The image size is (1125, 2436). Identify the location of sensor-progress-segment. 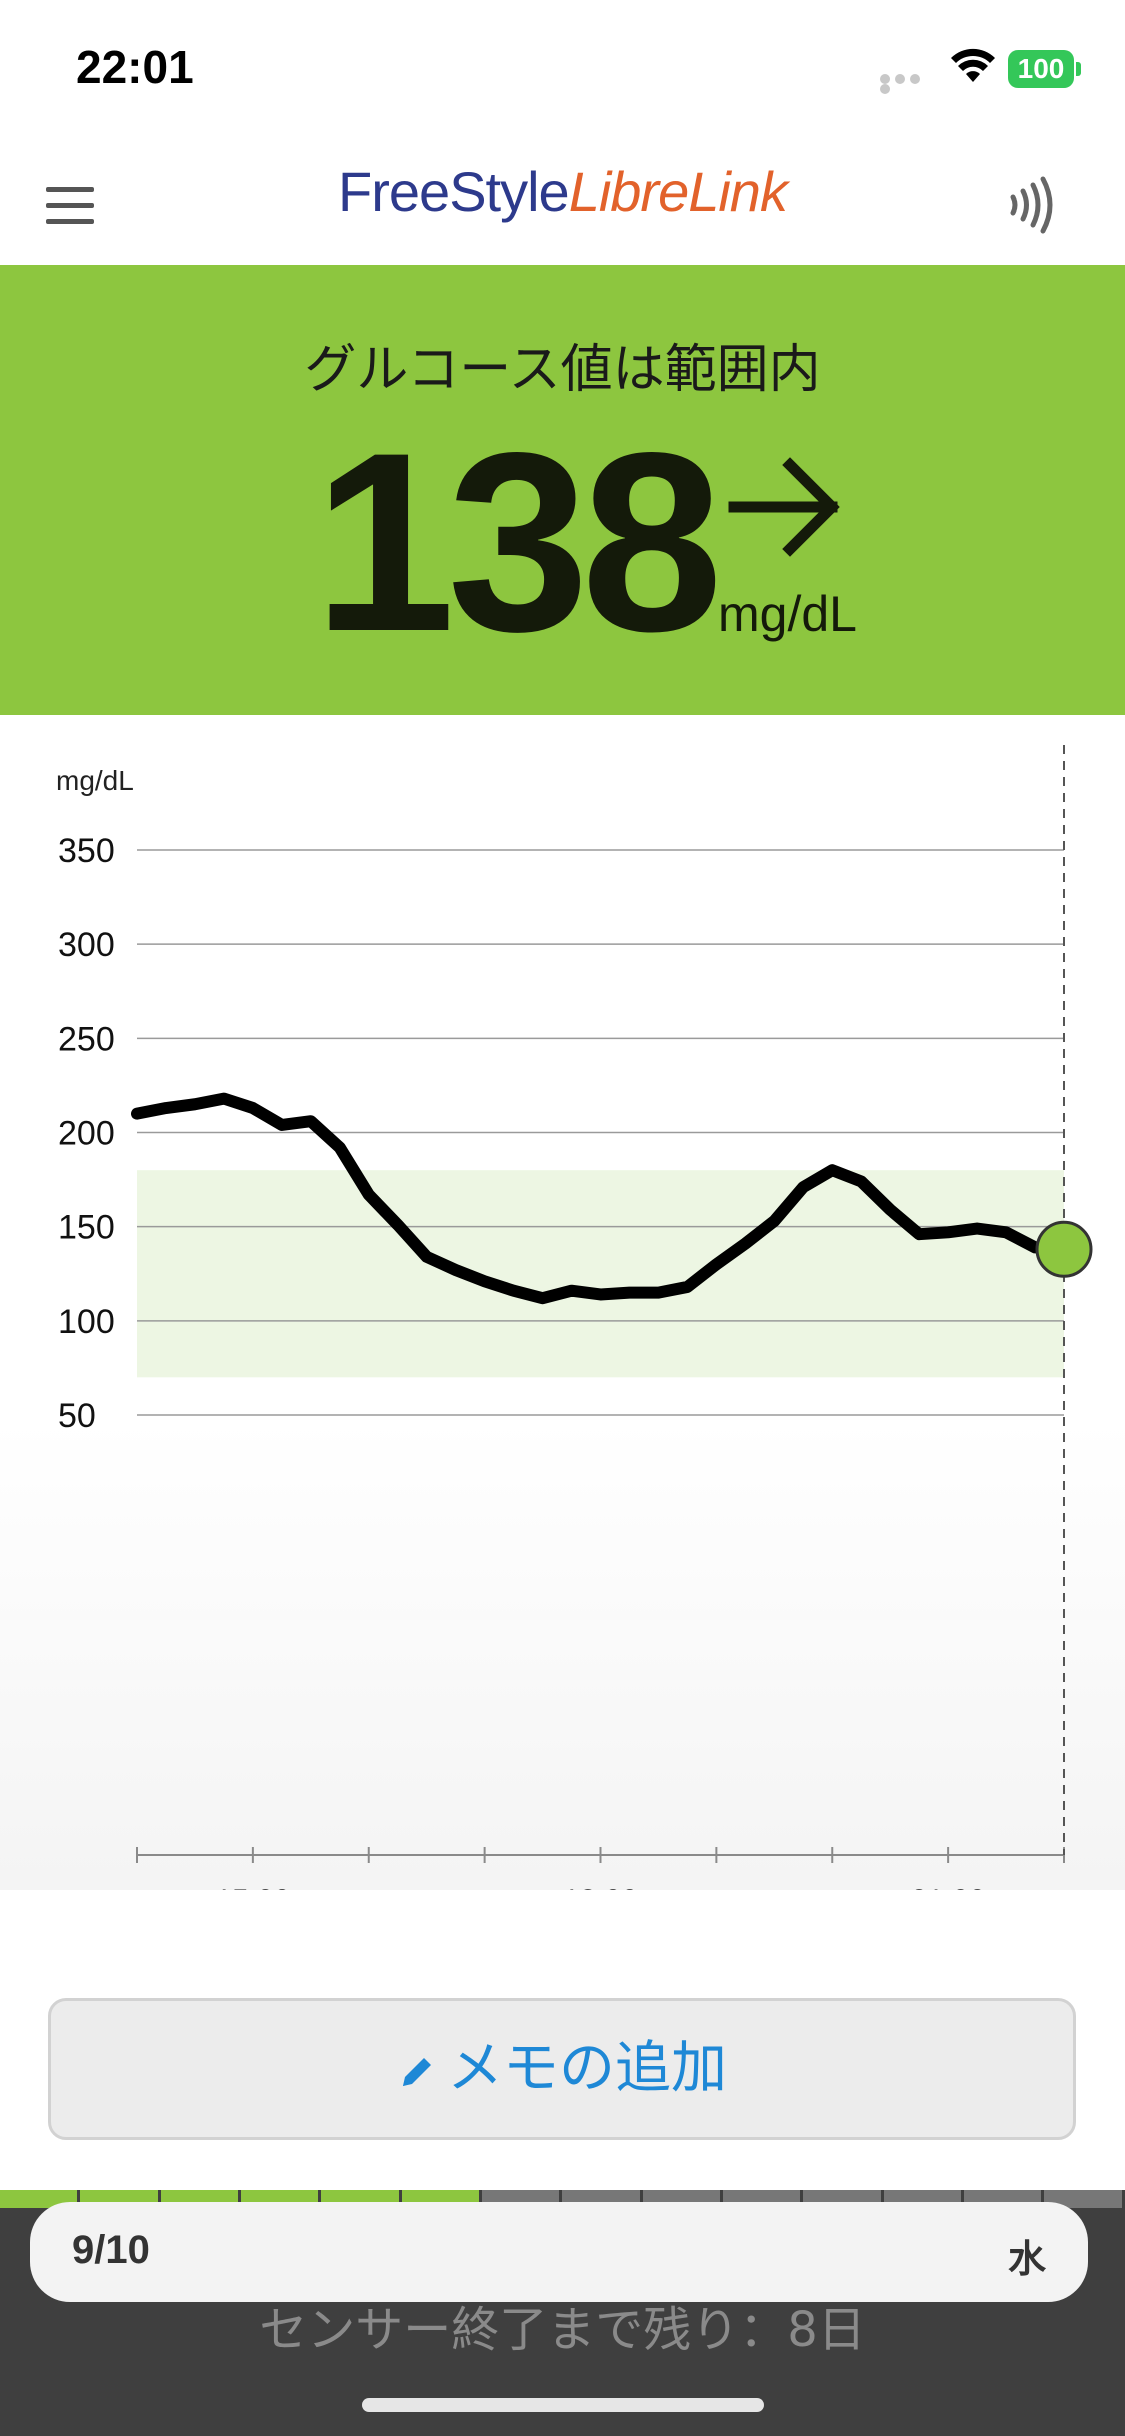
(1084, 2199).